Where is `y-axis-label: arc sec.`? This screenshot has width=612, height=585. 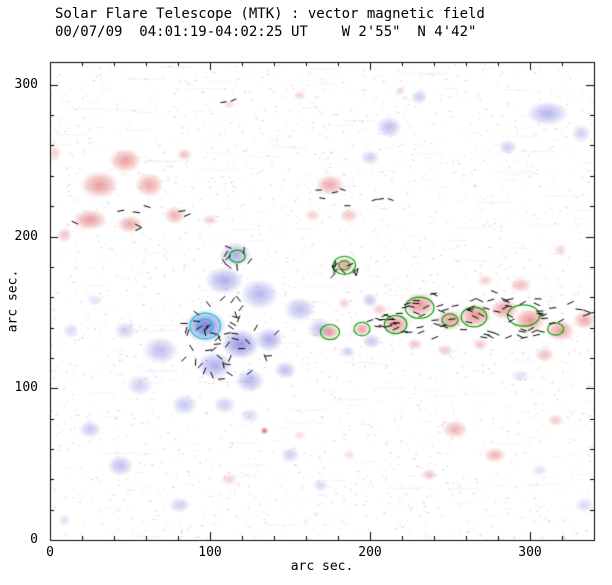
y-axis-label: arc sec. is located at coordinates (13, 301).